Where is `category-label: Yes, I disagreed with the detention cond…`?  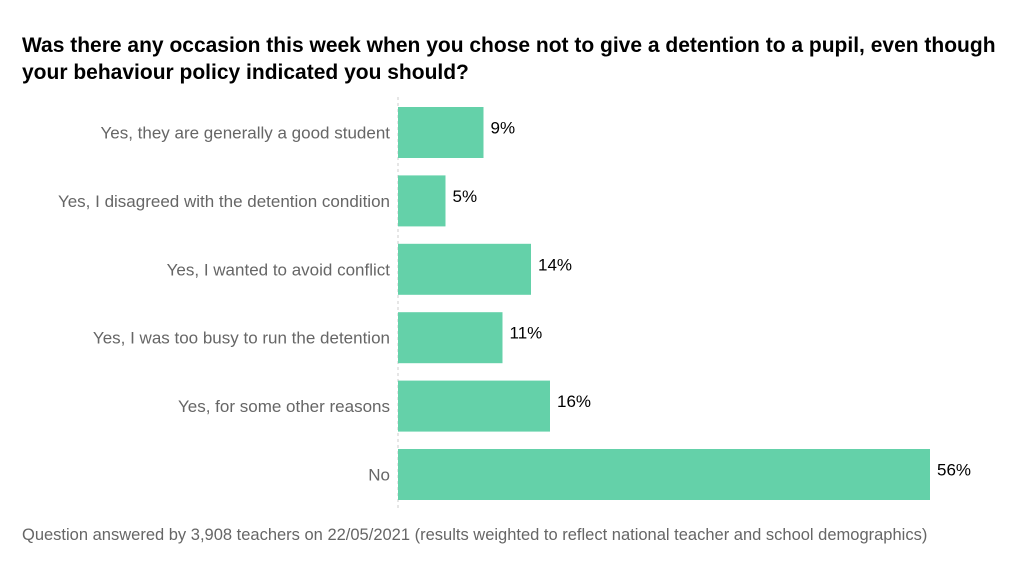
category-label: Yes, I disagreed with the detention cond… is located at coordinates (224, 201).